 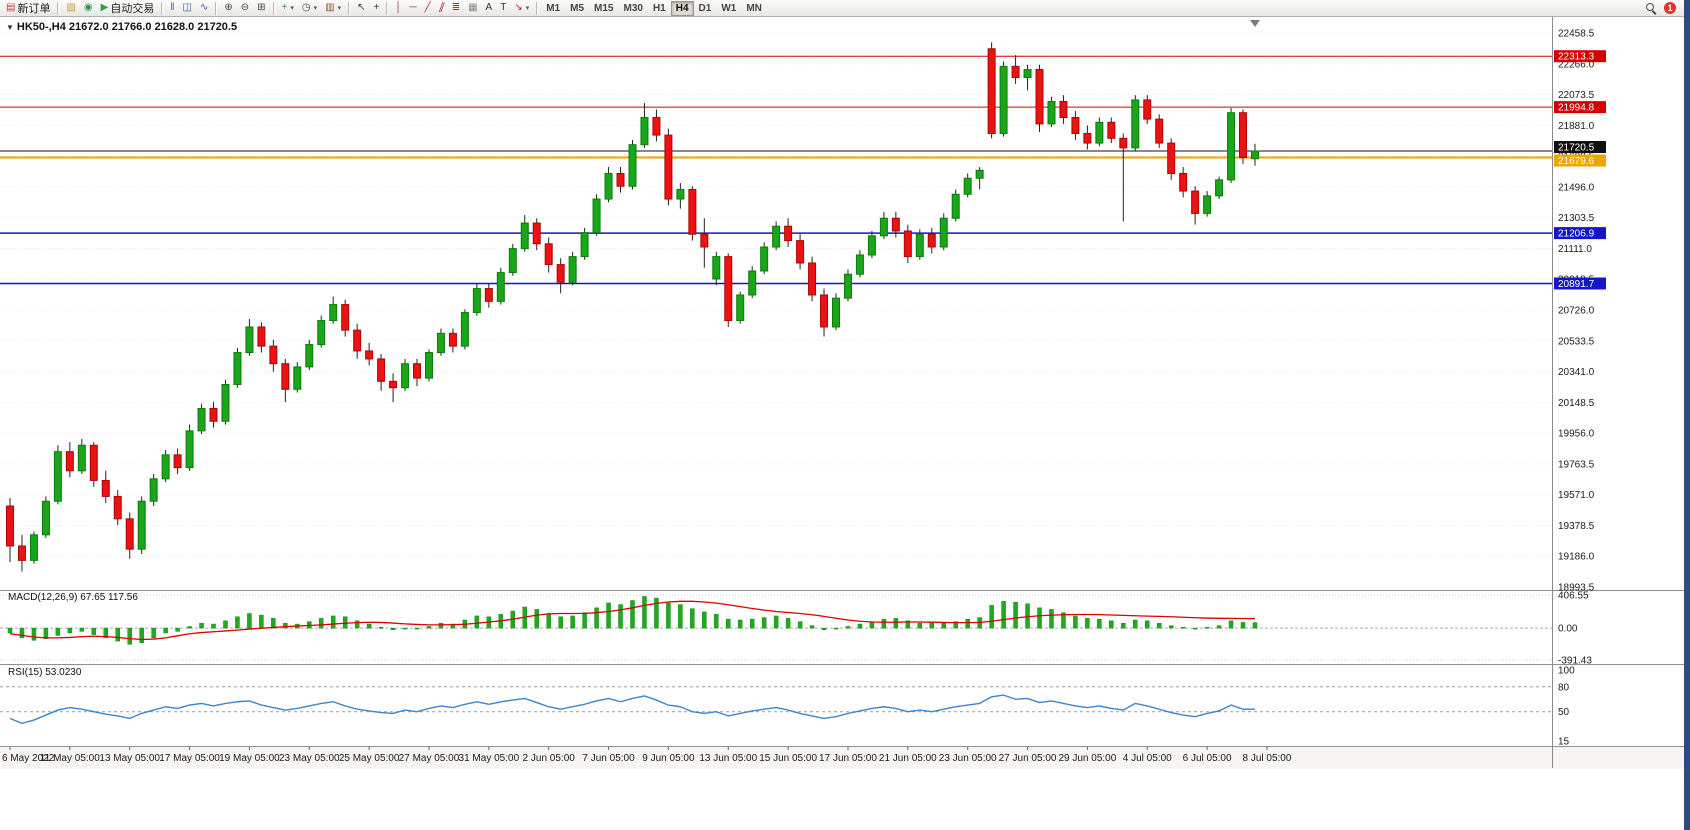 What do you see at coordinates (577, 8) in the screenshot?
I see `timeframe-m5: M5` at bounding box center [577, 8].